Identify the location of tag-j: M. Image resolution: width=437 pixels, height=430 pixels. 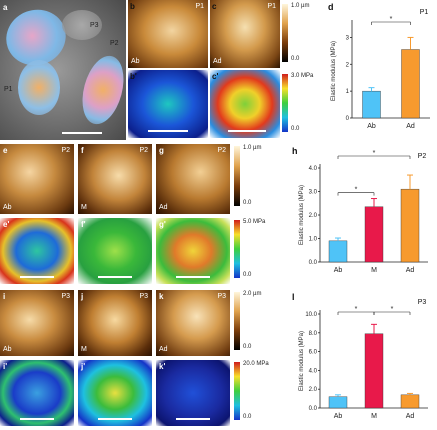
(84, 349).